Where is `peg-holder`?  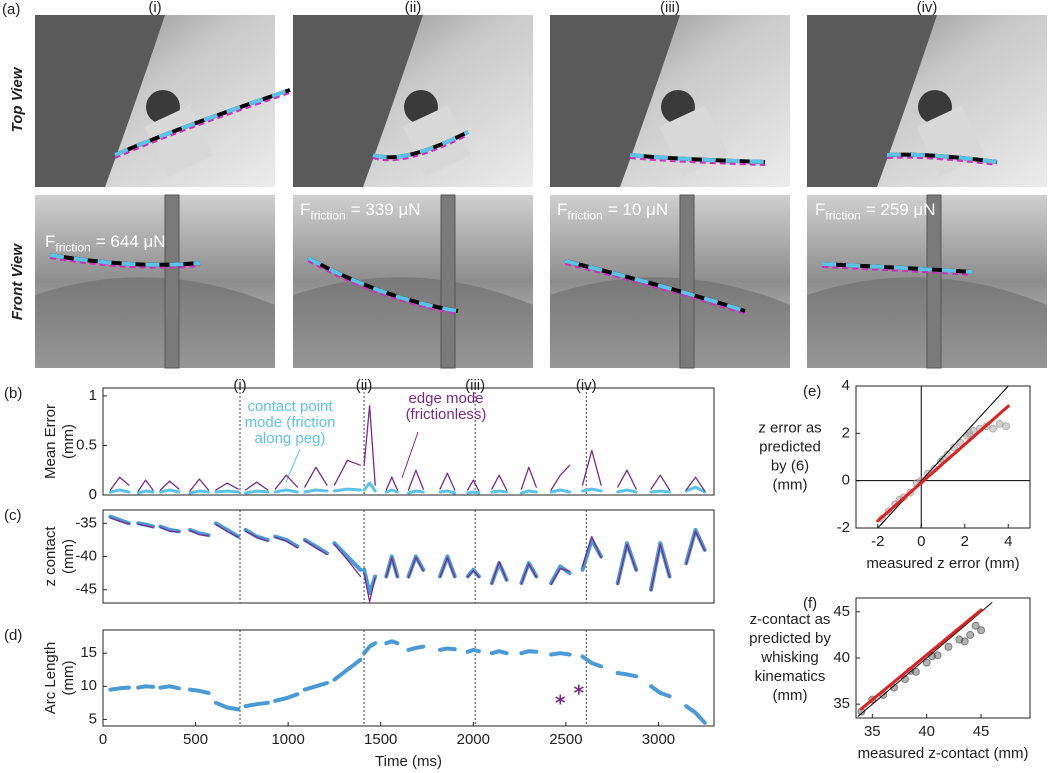
peg-holder is located at coordinates (437, 141).